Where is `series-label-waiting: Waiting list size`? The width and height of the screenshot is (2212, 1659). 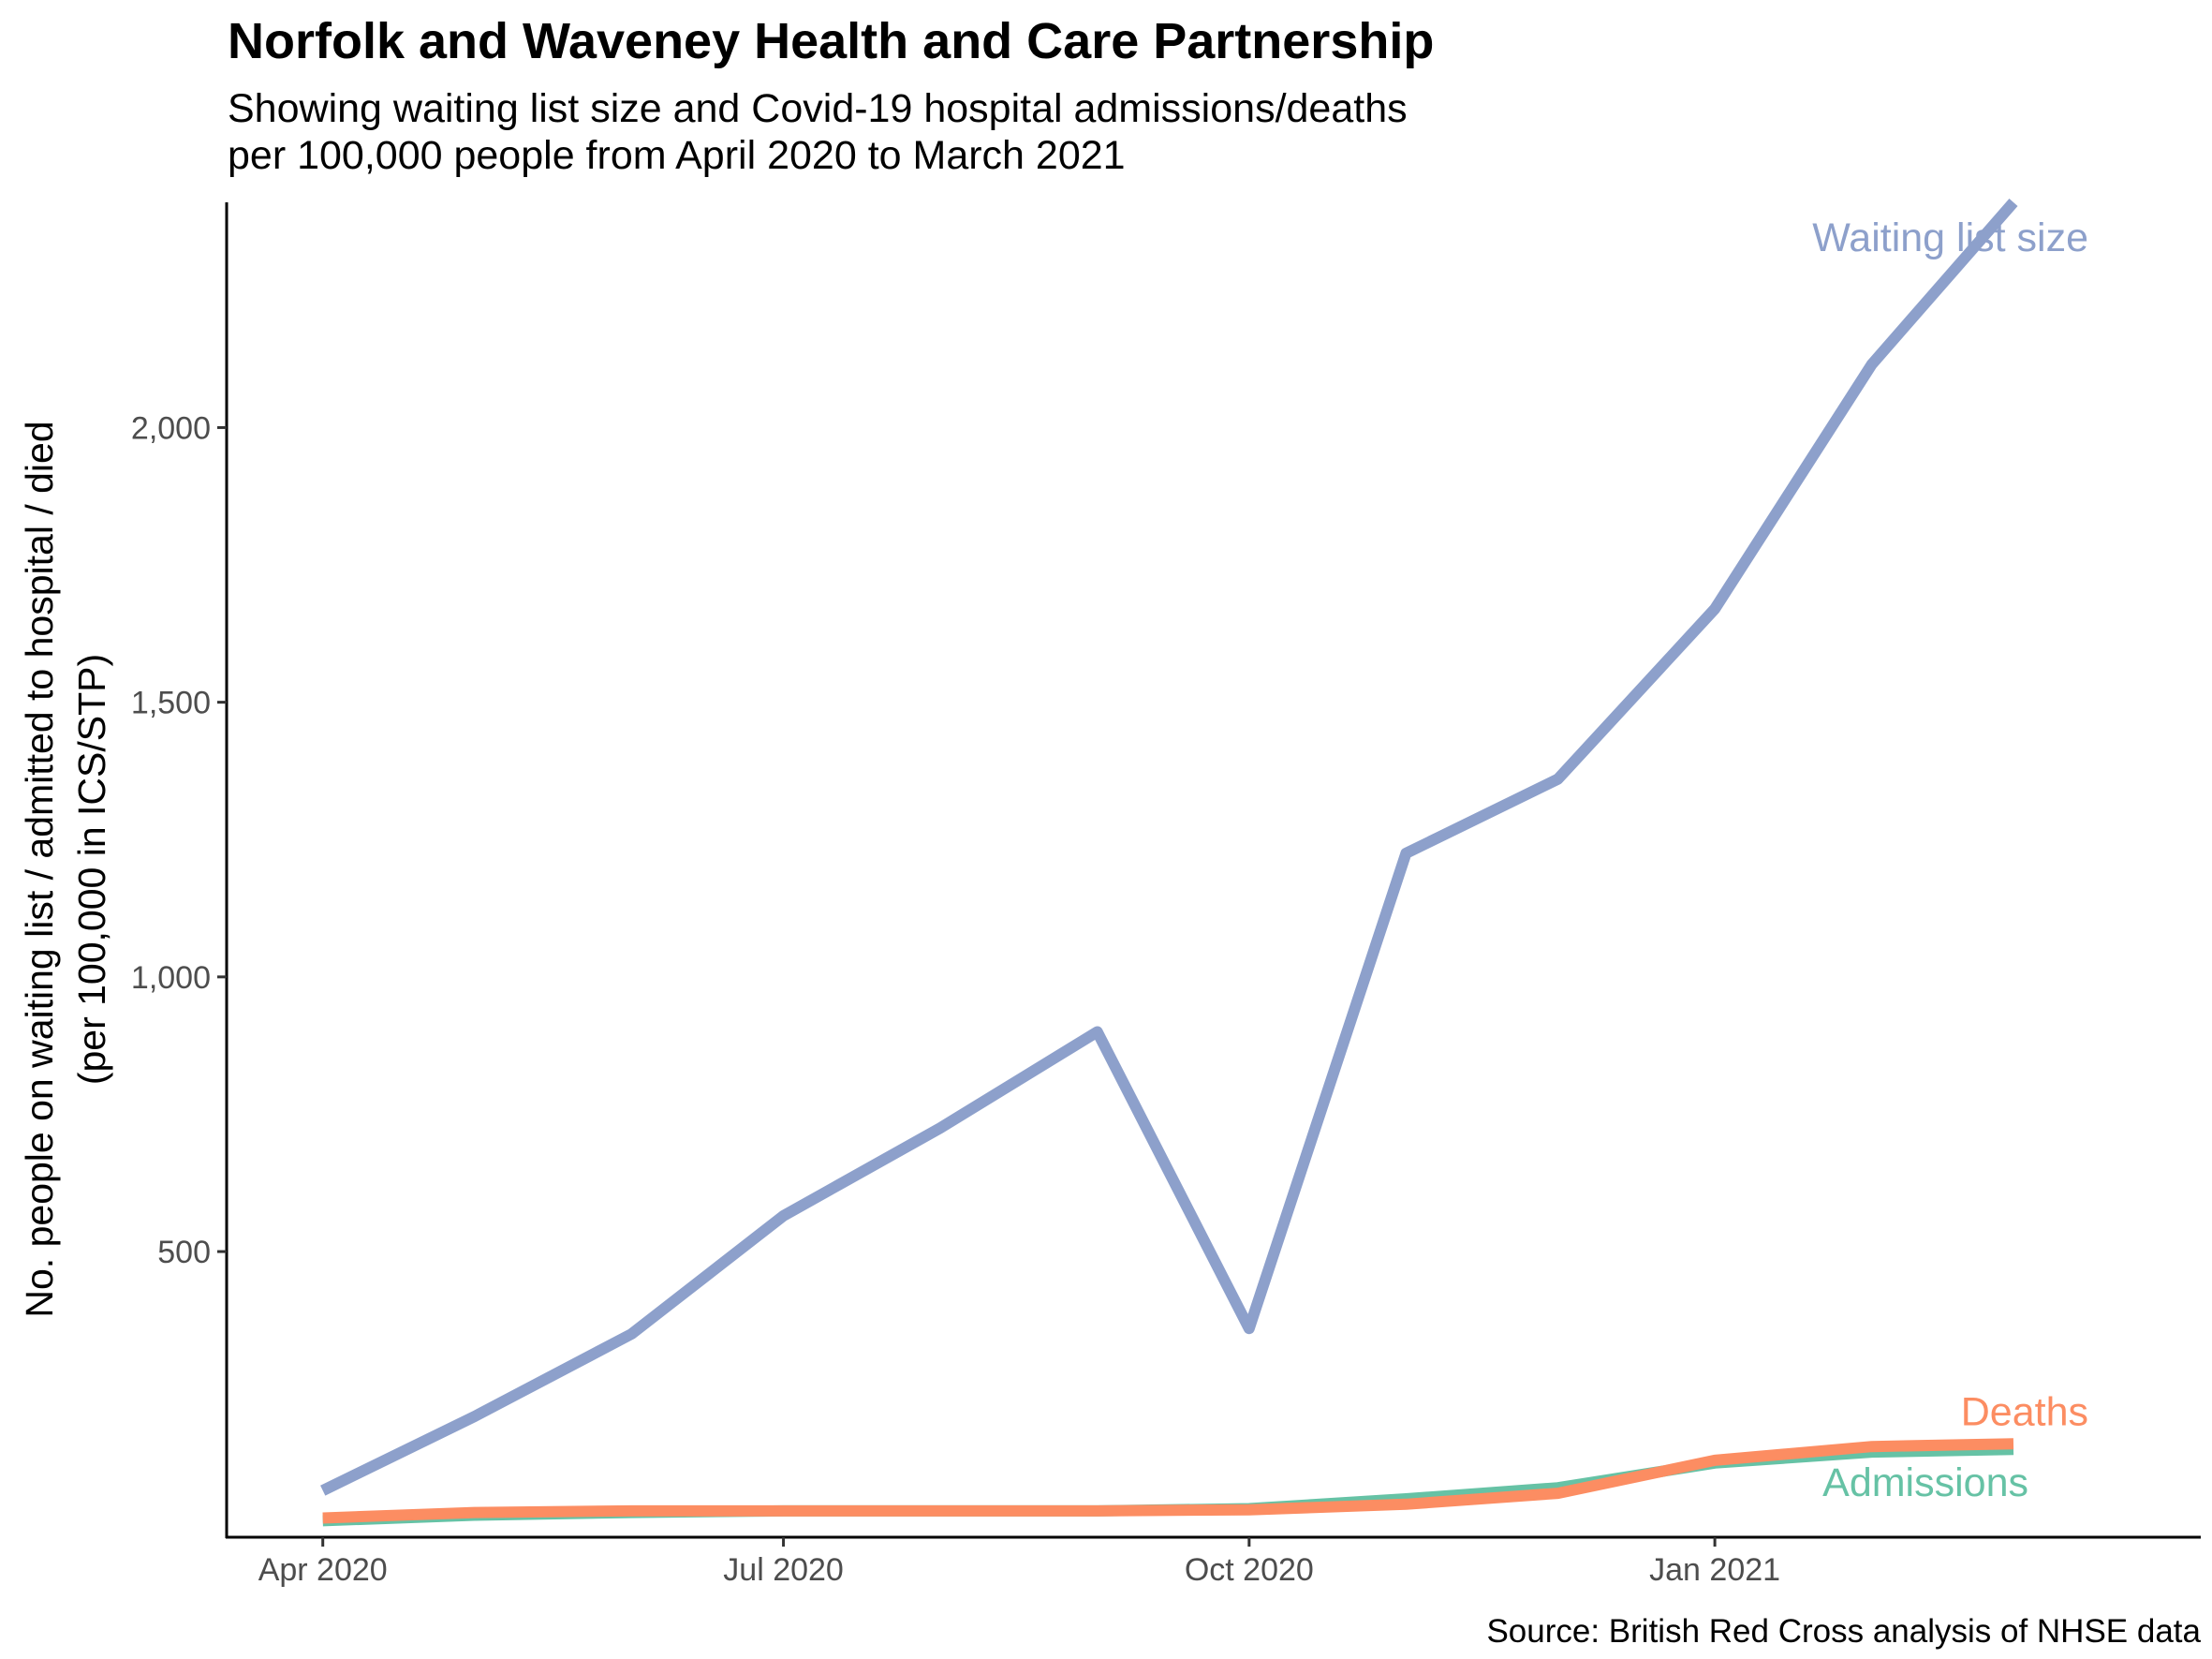 series-label-waiting: Waiting list size is located at coordinates (1950, 237).